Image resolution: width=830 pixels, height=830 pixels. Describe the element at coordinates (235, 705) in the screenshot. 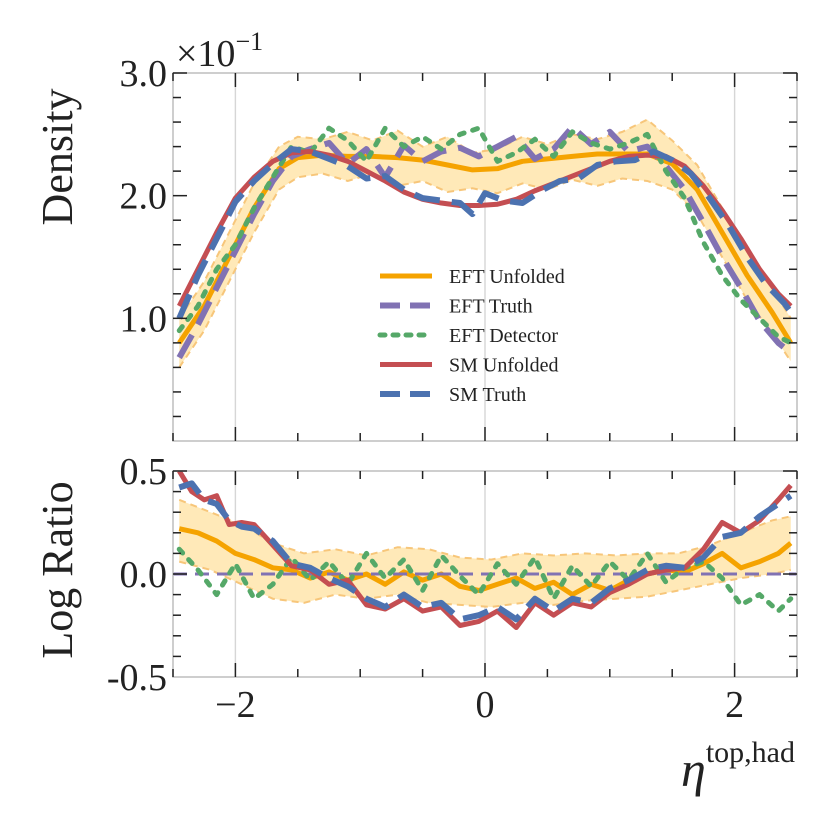

I see `xtick-label--2: −2` at that location.